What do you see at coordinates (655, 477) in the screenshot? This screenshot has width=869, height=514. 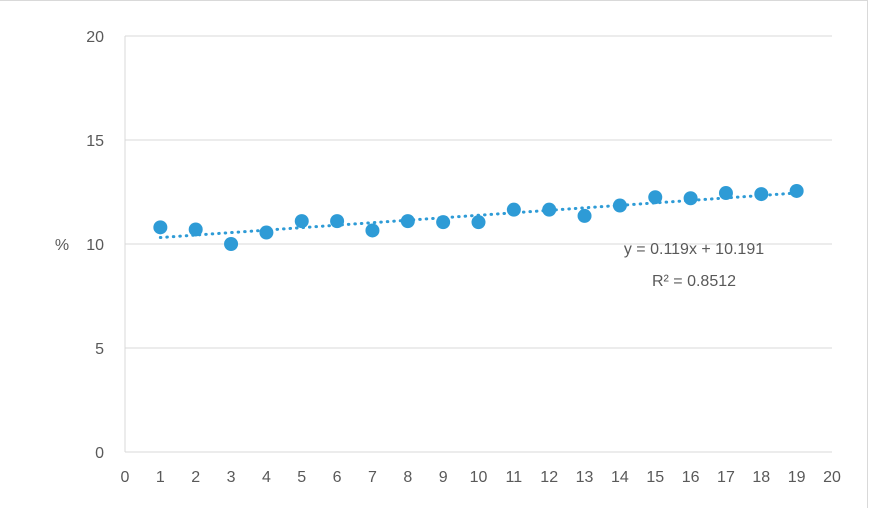 I see `x-tick-label: 15` at bounding box center [655, 477].